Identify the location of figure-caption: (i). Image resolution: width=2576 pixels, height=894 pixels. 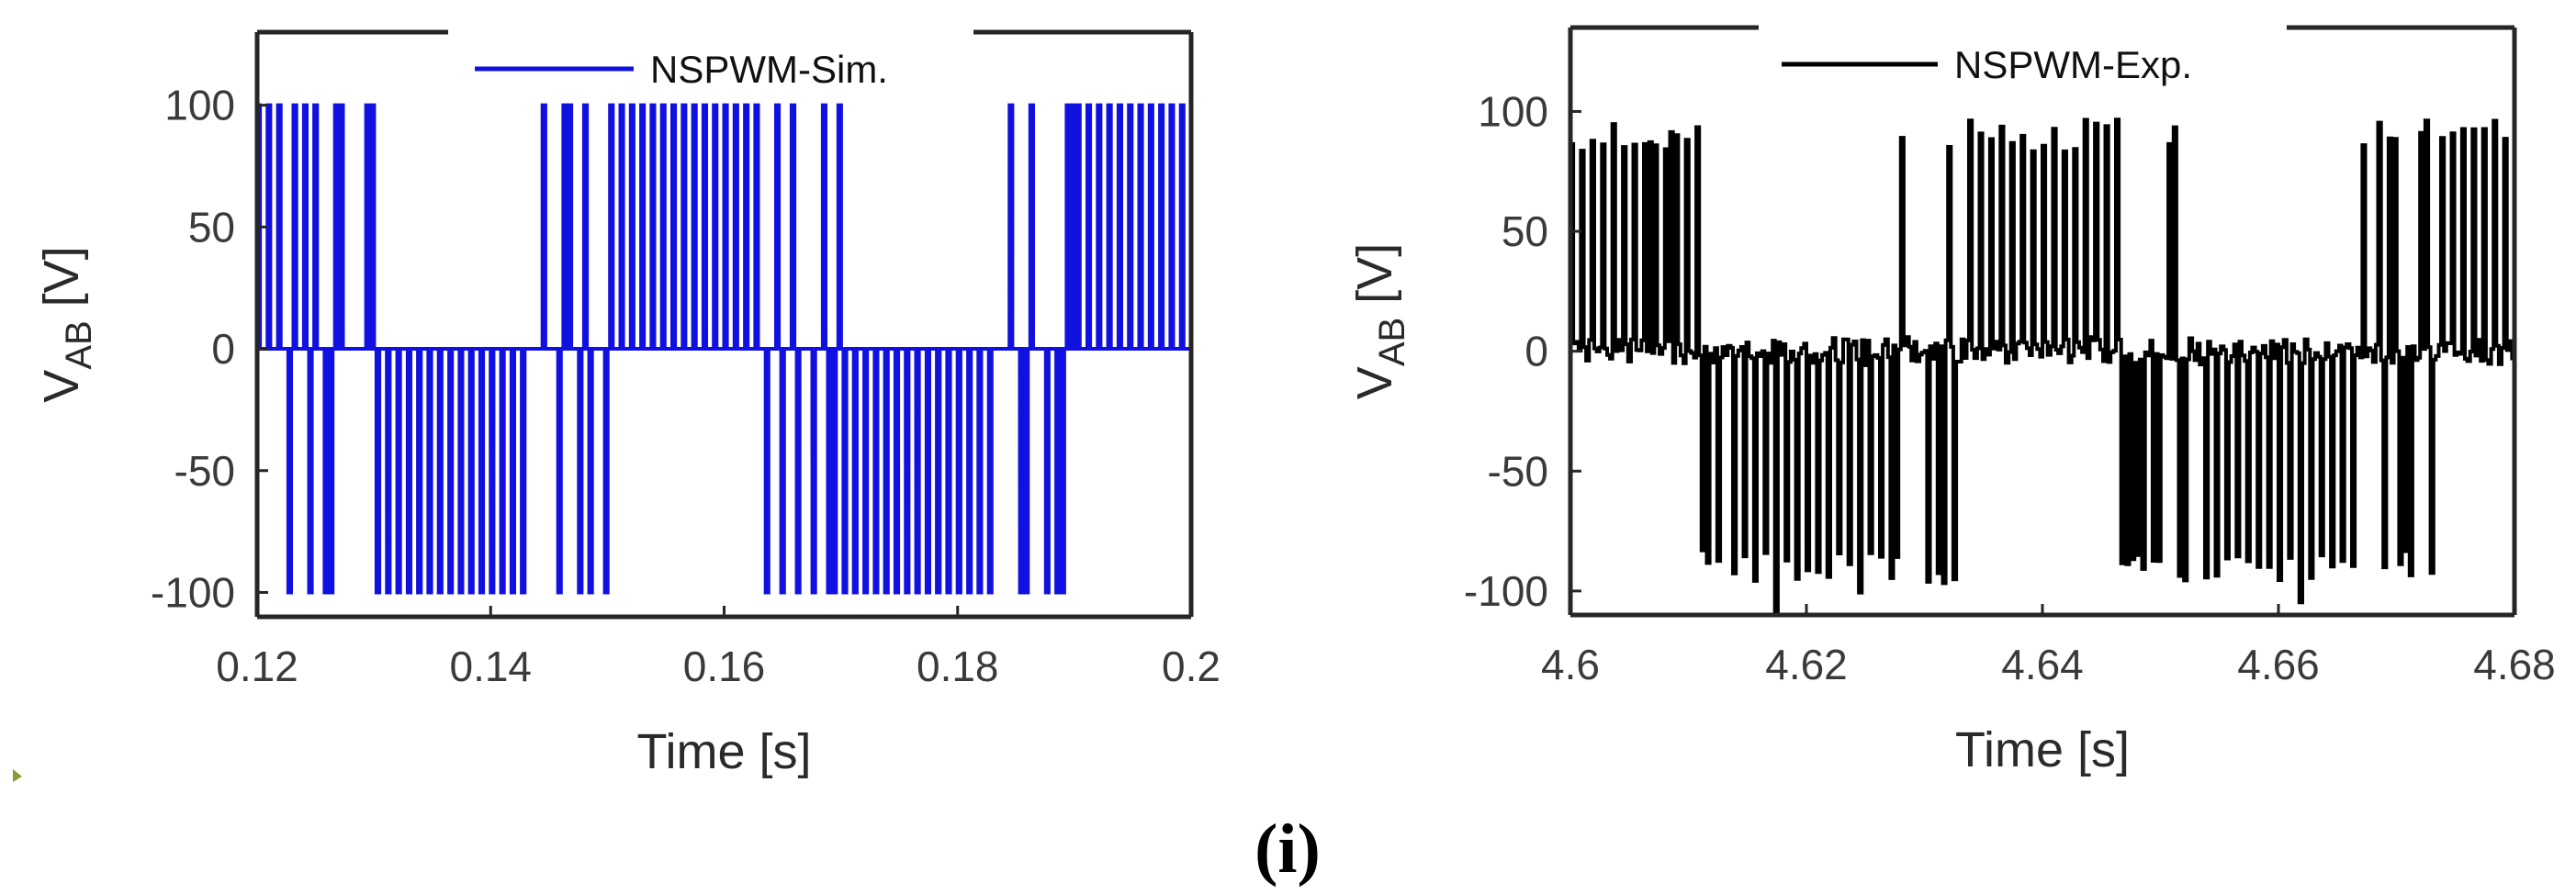
(1287, 849).